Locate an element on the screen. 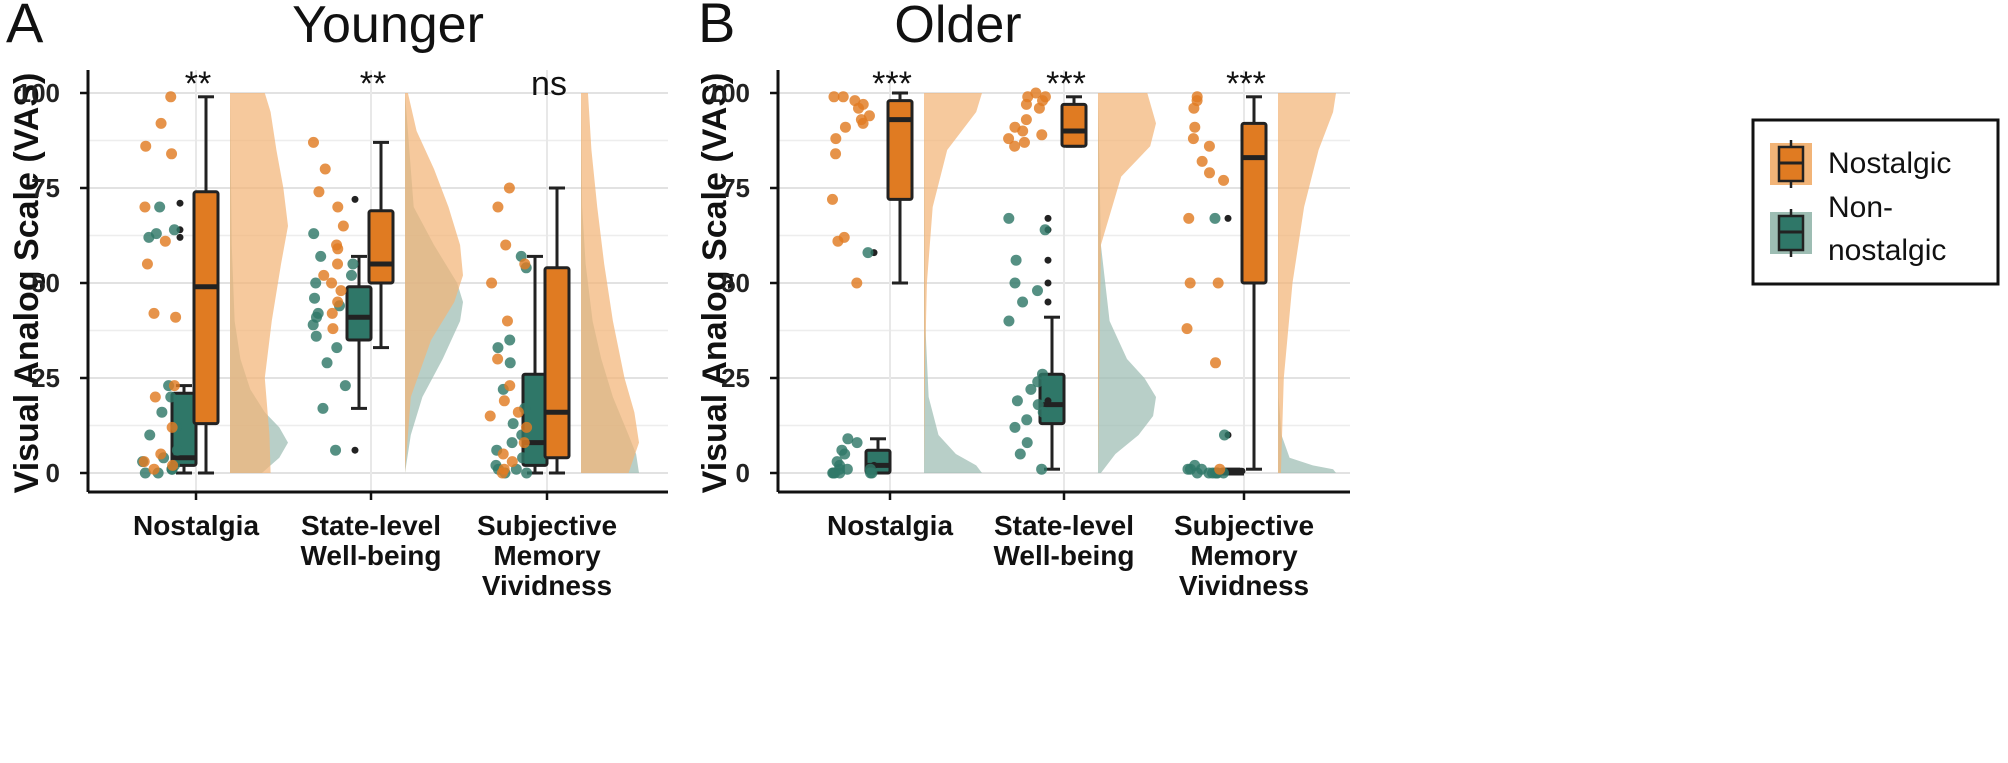 This screenshot has width=2008, height=763. category-group: *** Nostalgia is located at coordinates (904, 303).